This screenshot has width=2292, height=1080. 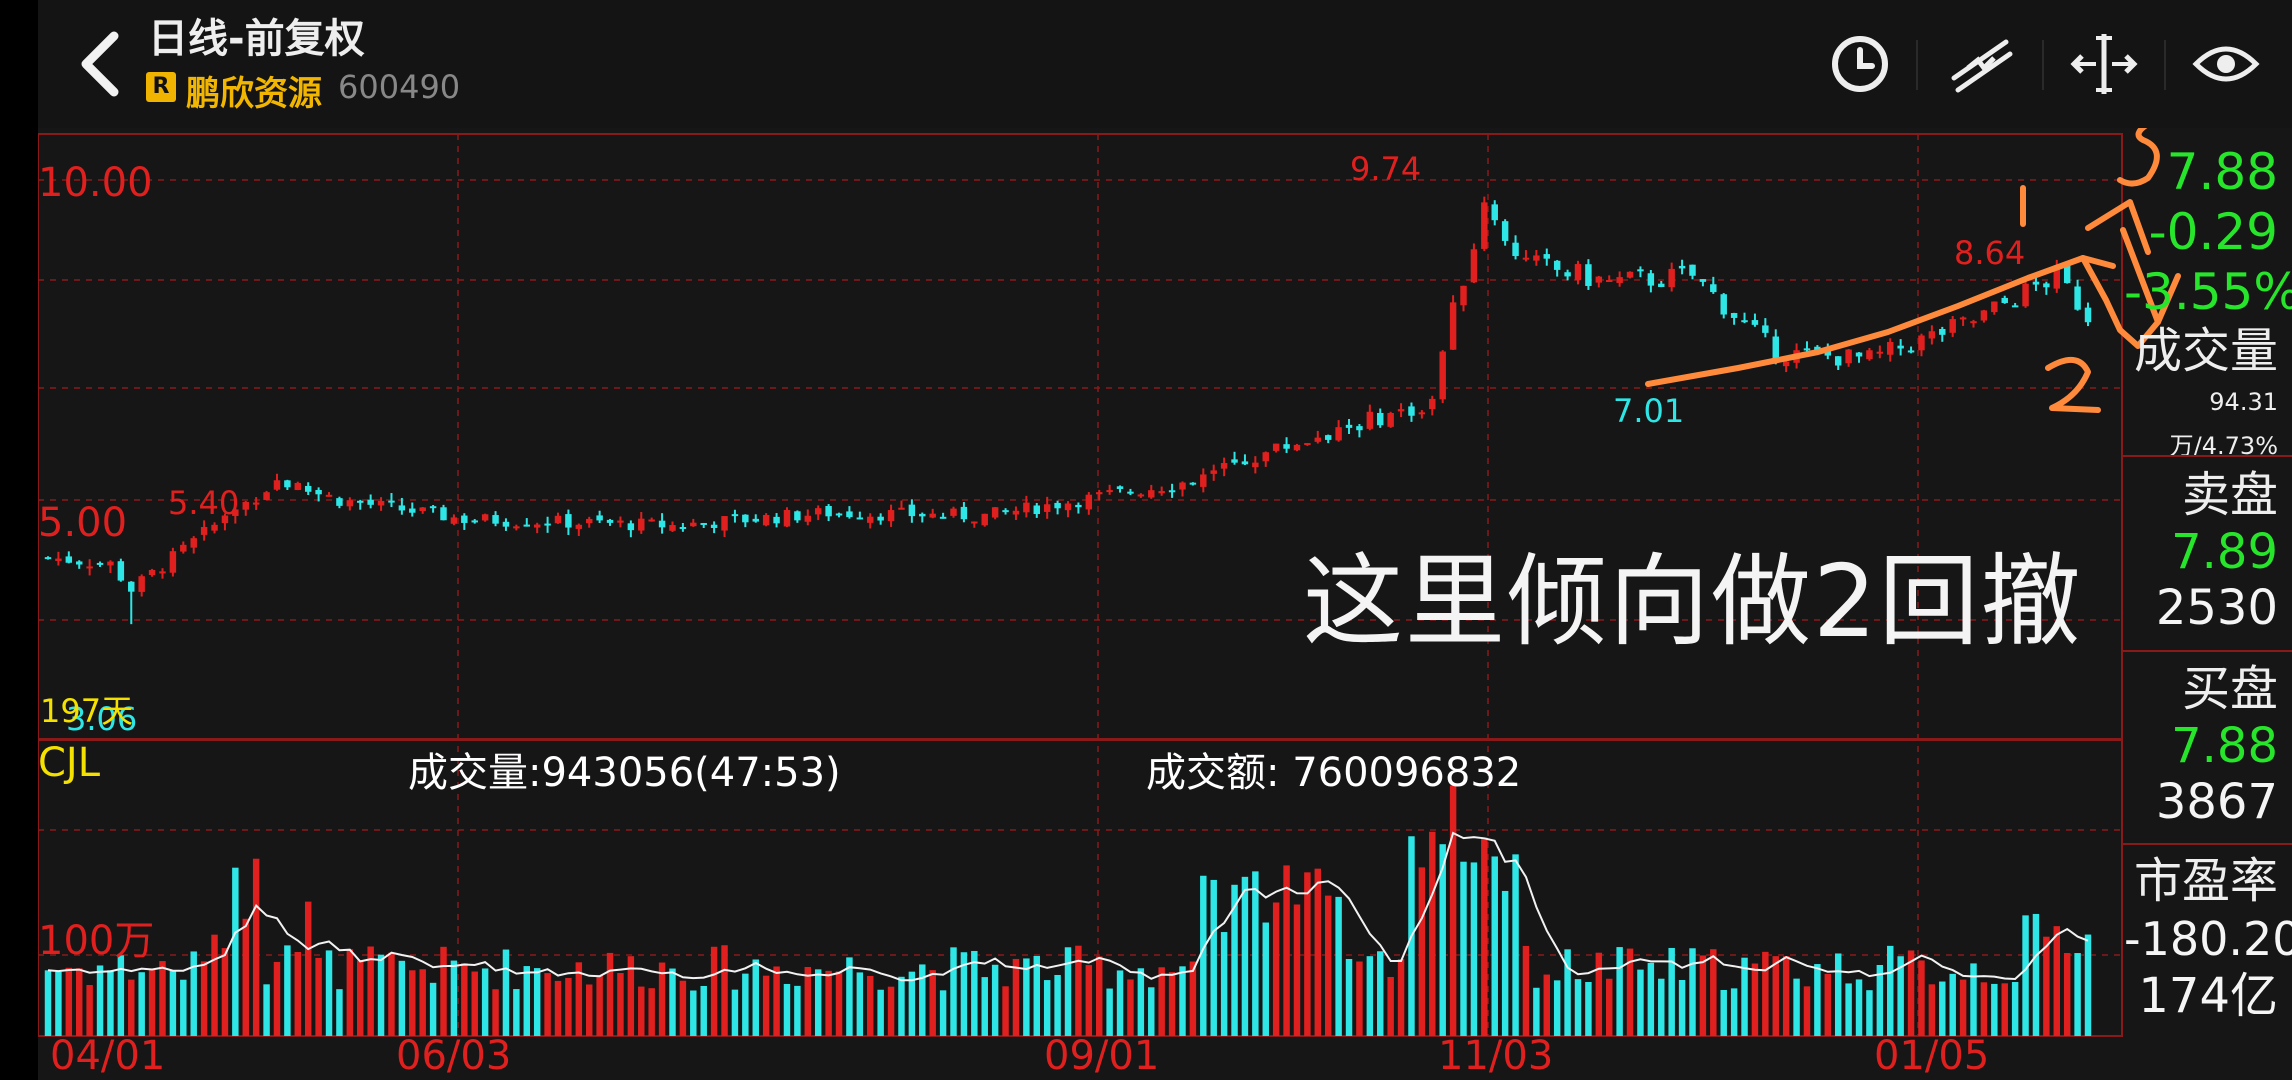 I want to click on recent-high-label: 8.64, so click(x=1990, y=253).